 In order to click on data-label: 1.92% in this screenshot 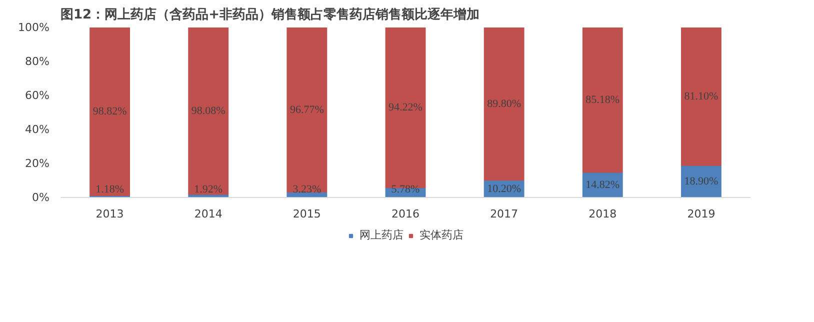, I will do `click(208, 190)`.